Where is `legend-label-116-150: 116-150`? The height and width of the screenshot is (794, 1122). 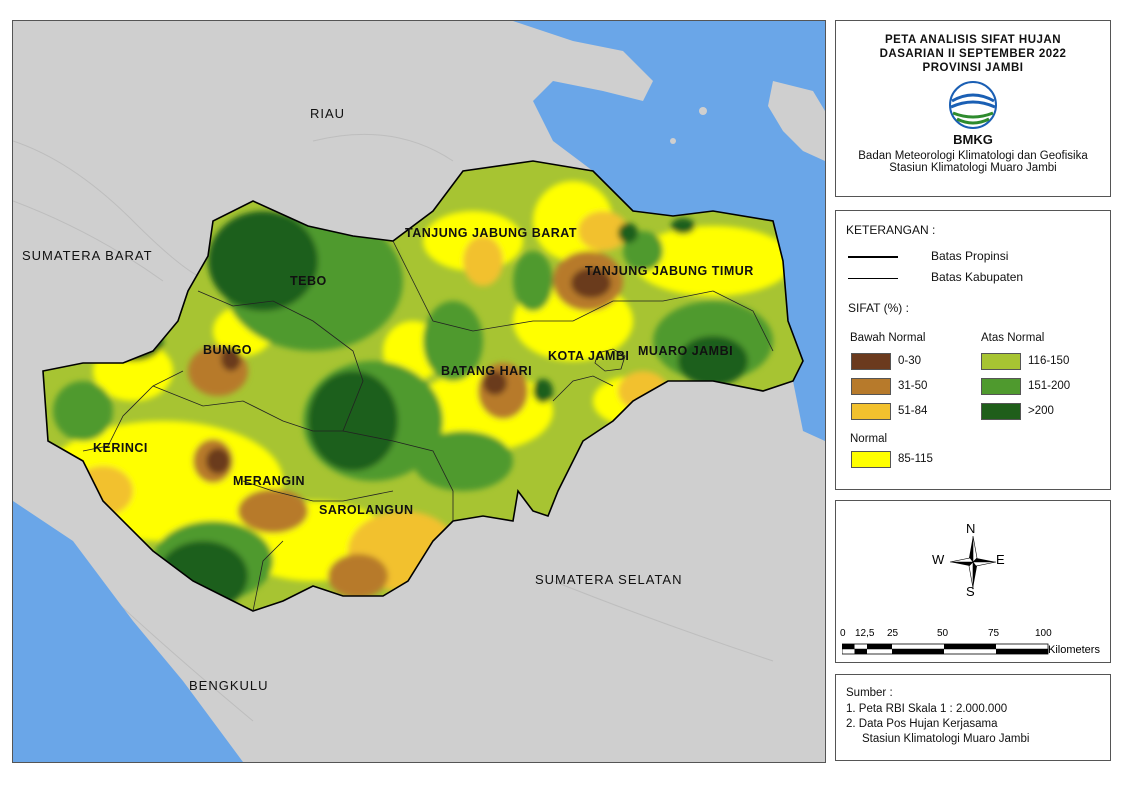 legend-label-116-150: 116-150 is located at coordinates (1049, 361).